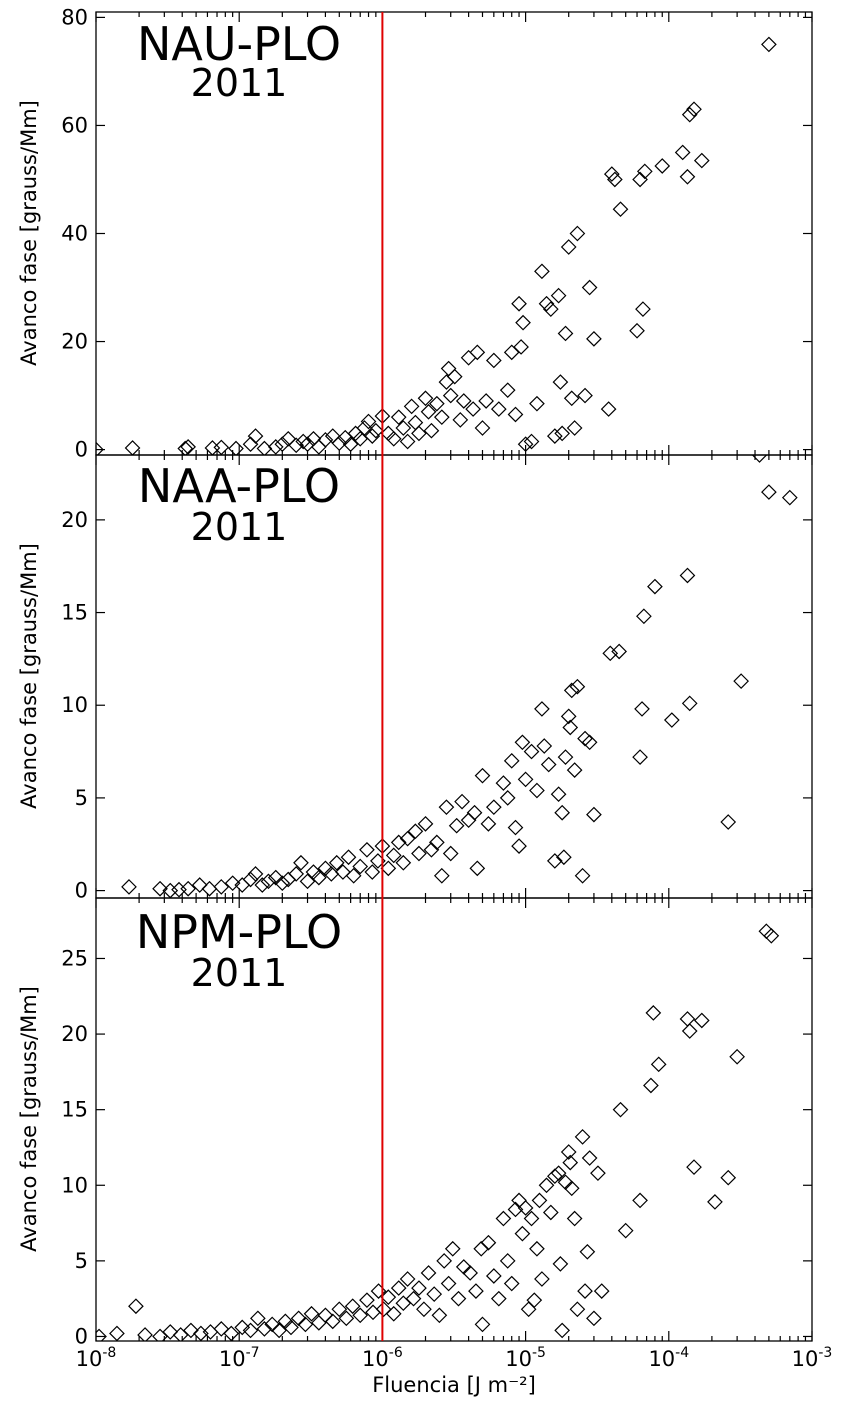 The image size is (841, 1405). Describe the element at coordinates (454, 1385) in the screenshot. I see `x-axis-label: Fluencia [J m⁻²]` at that location.